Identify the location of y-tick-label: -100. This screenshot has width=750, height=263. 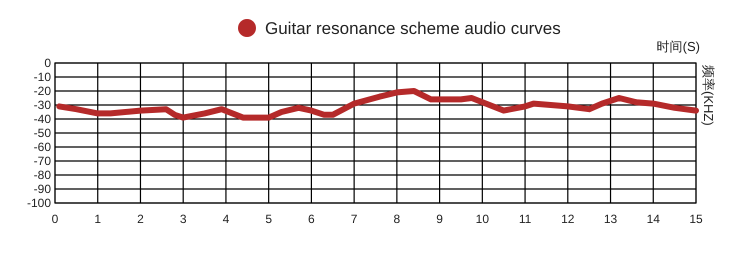
(39, 203).